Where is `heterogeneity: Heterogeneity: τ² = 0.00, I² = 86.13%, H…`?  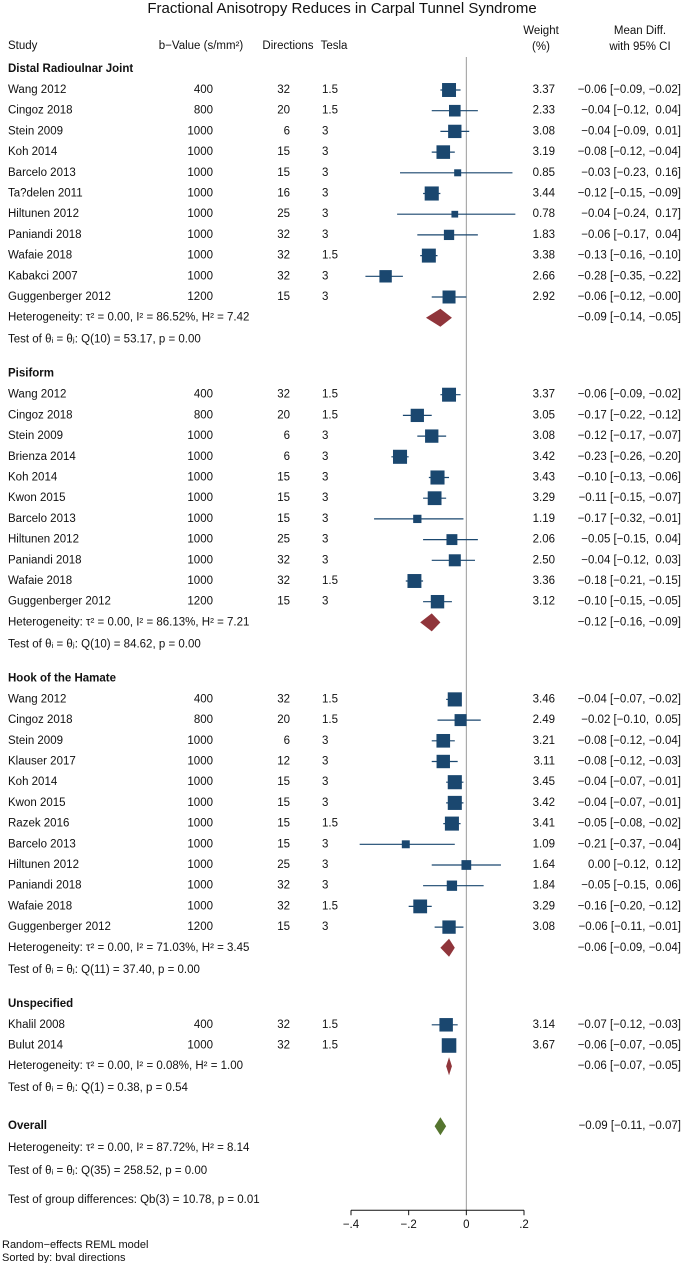
heterogeneity: Heterogeneity: τ² = 0.00, I² = 86.13%, H… is located at coordinates (128, 622).